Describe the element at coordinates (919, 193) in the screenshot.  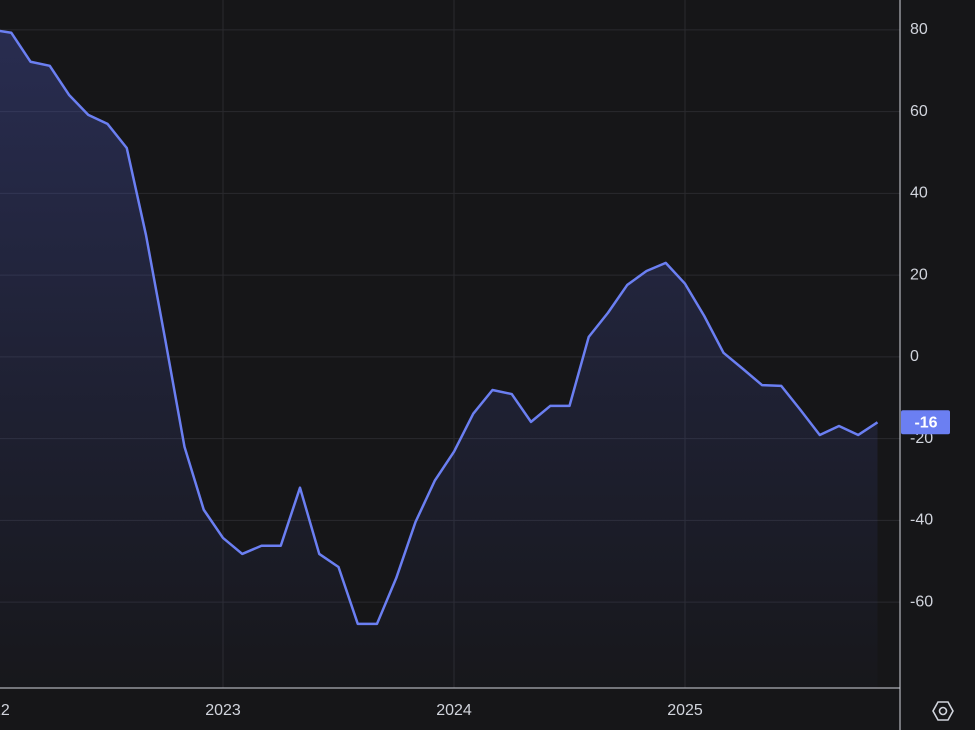
I see `y-tick-label: 40` at that location.